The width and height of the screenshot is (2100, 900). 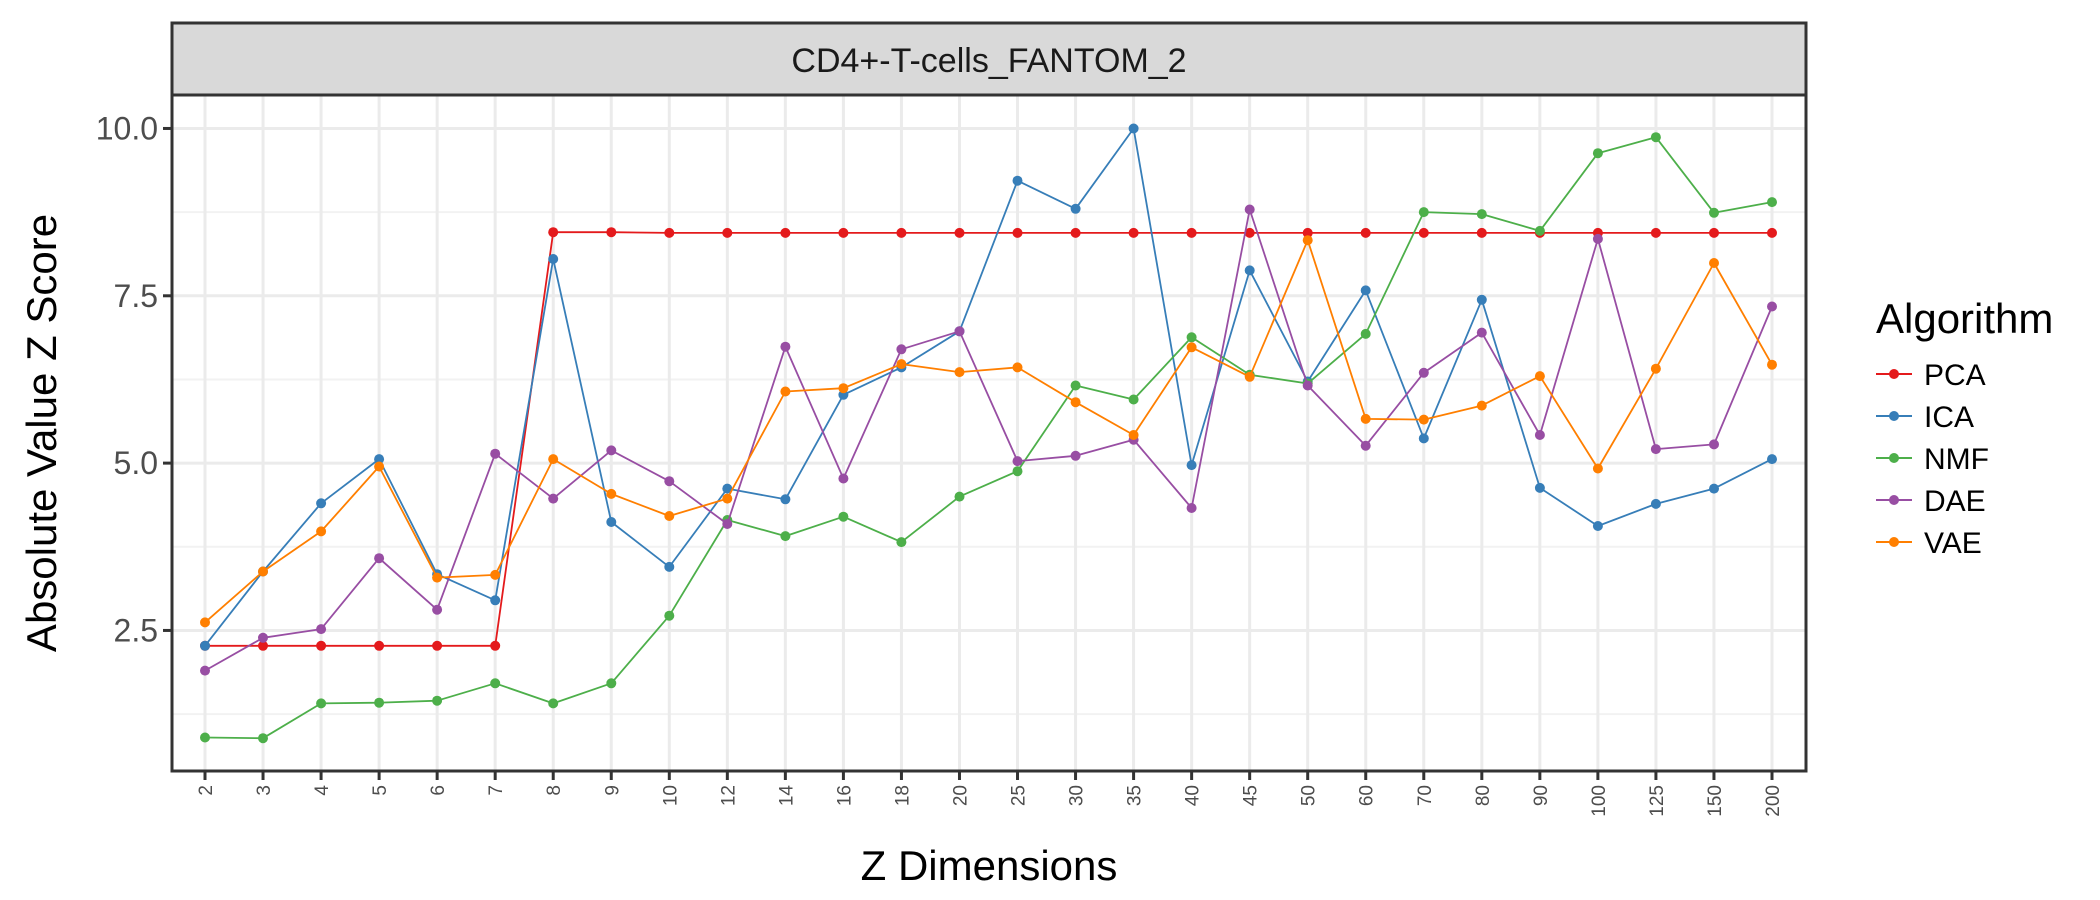 I want to click on legend: Algorithm PCA ICA NMF DAE VAE, so click(x=1964, y=427).